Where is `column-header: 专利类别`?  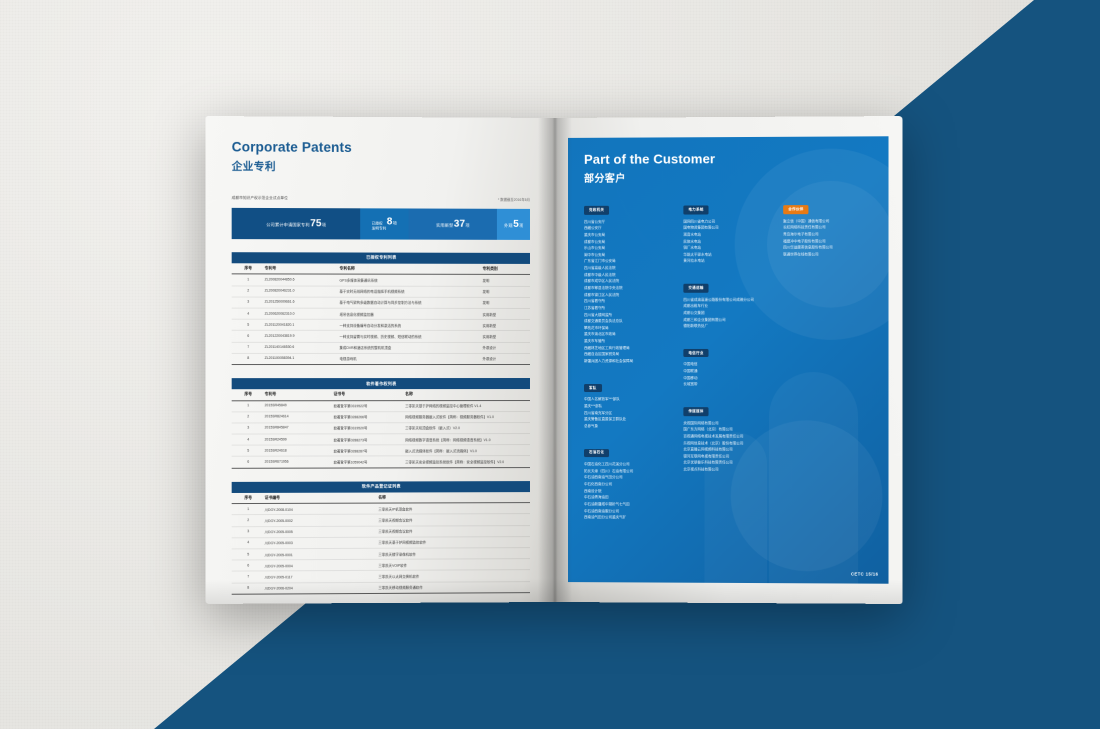
column-header: 专利类别 is located at coordinates (490, 268).